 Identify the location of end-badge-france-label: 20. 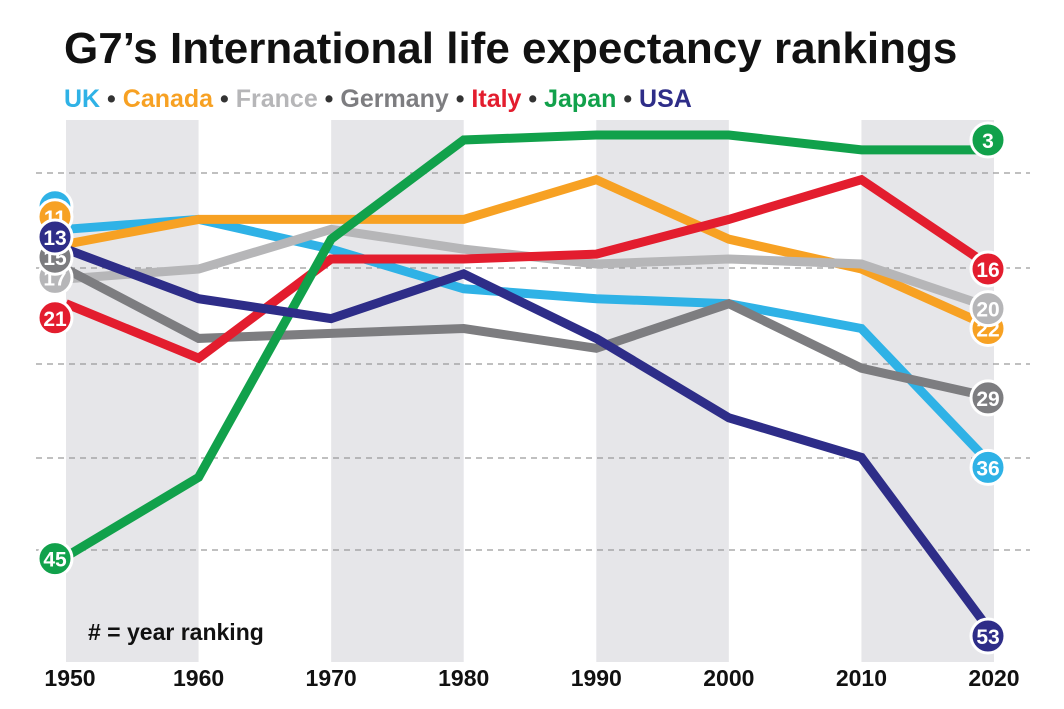
(987, 310).